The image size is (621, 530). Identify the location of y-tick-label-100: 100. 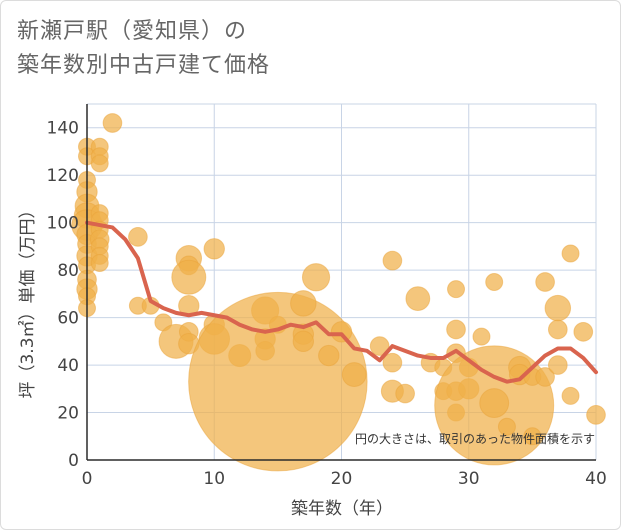
(63, 224).